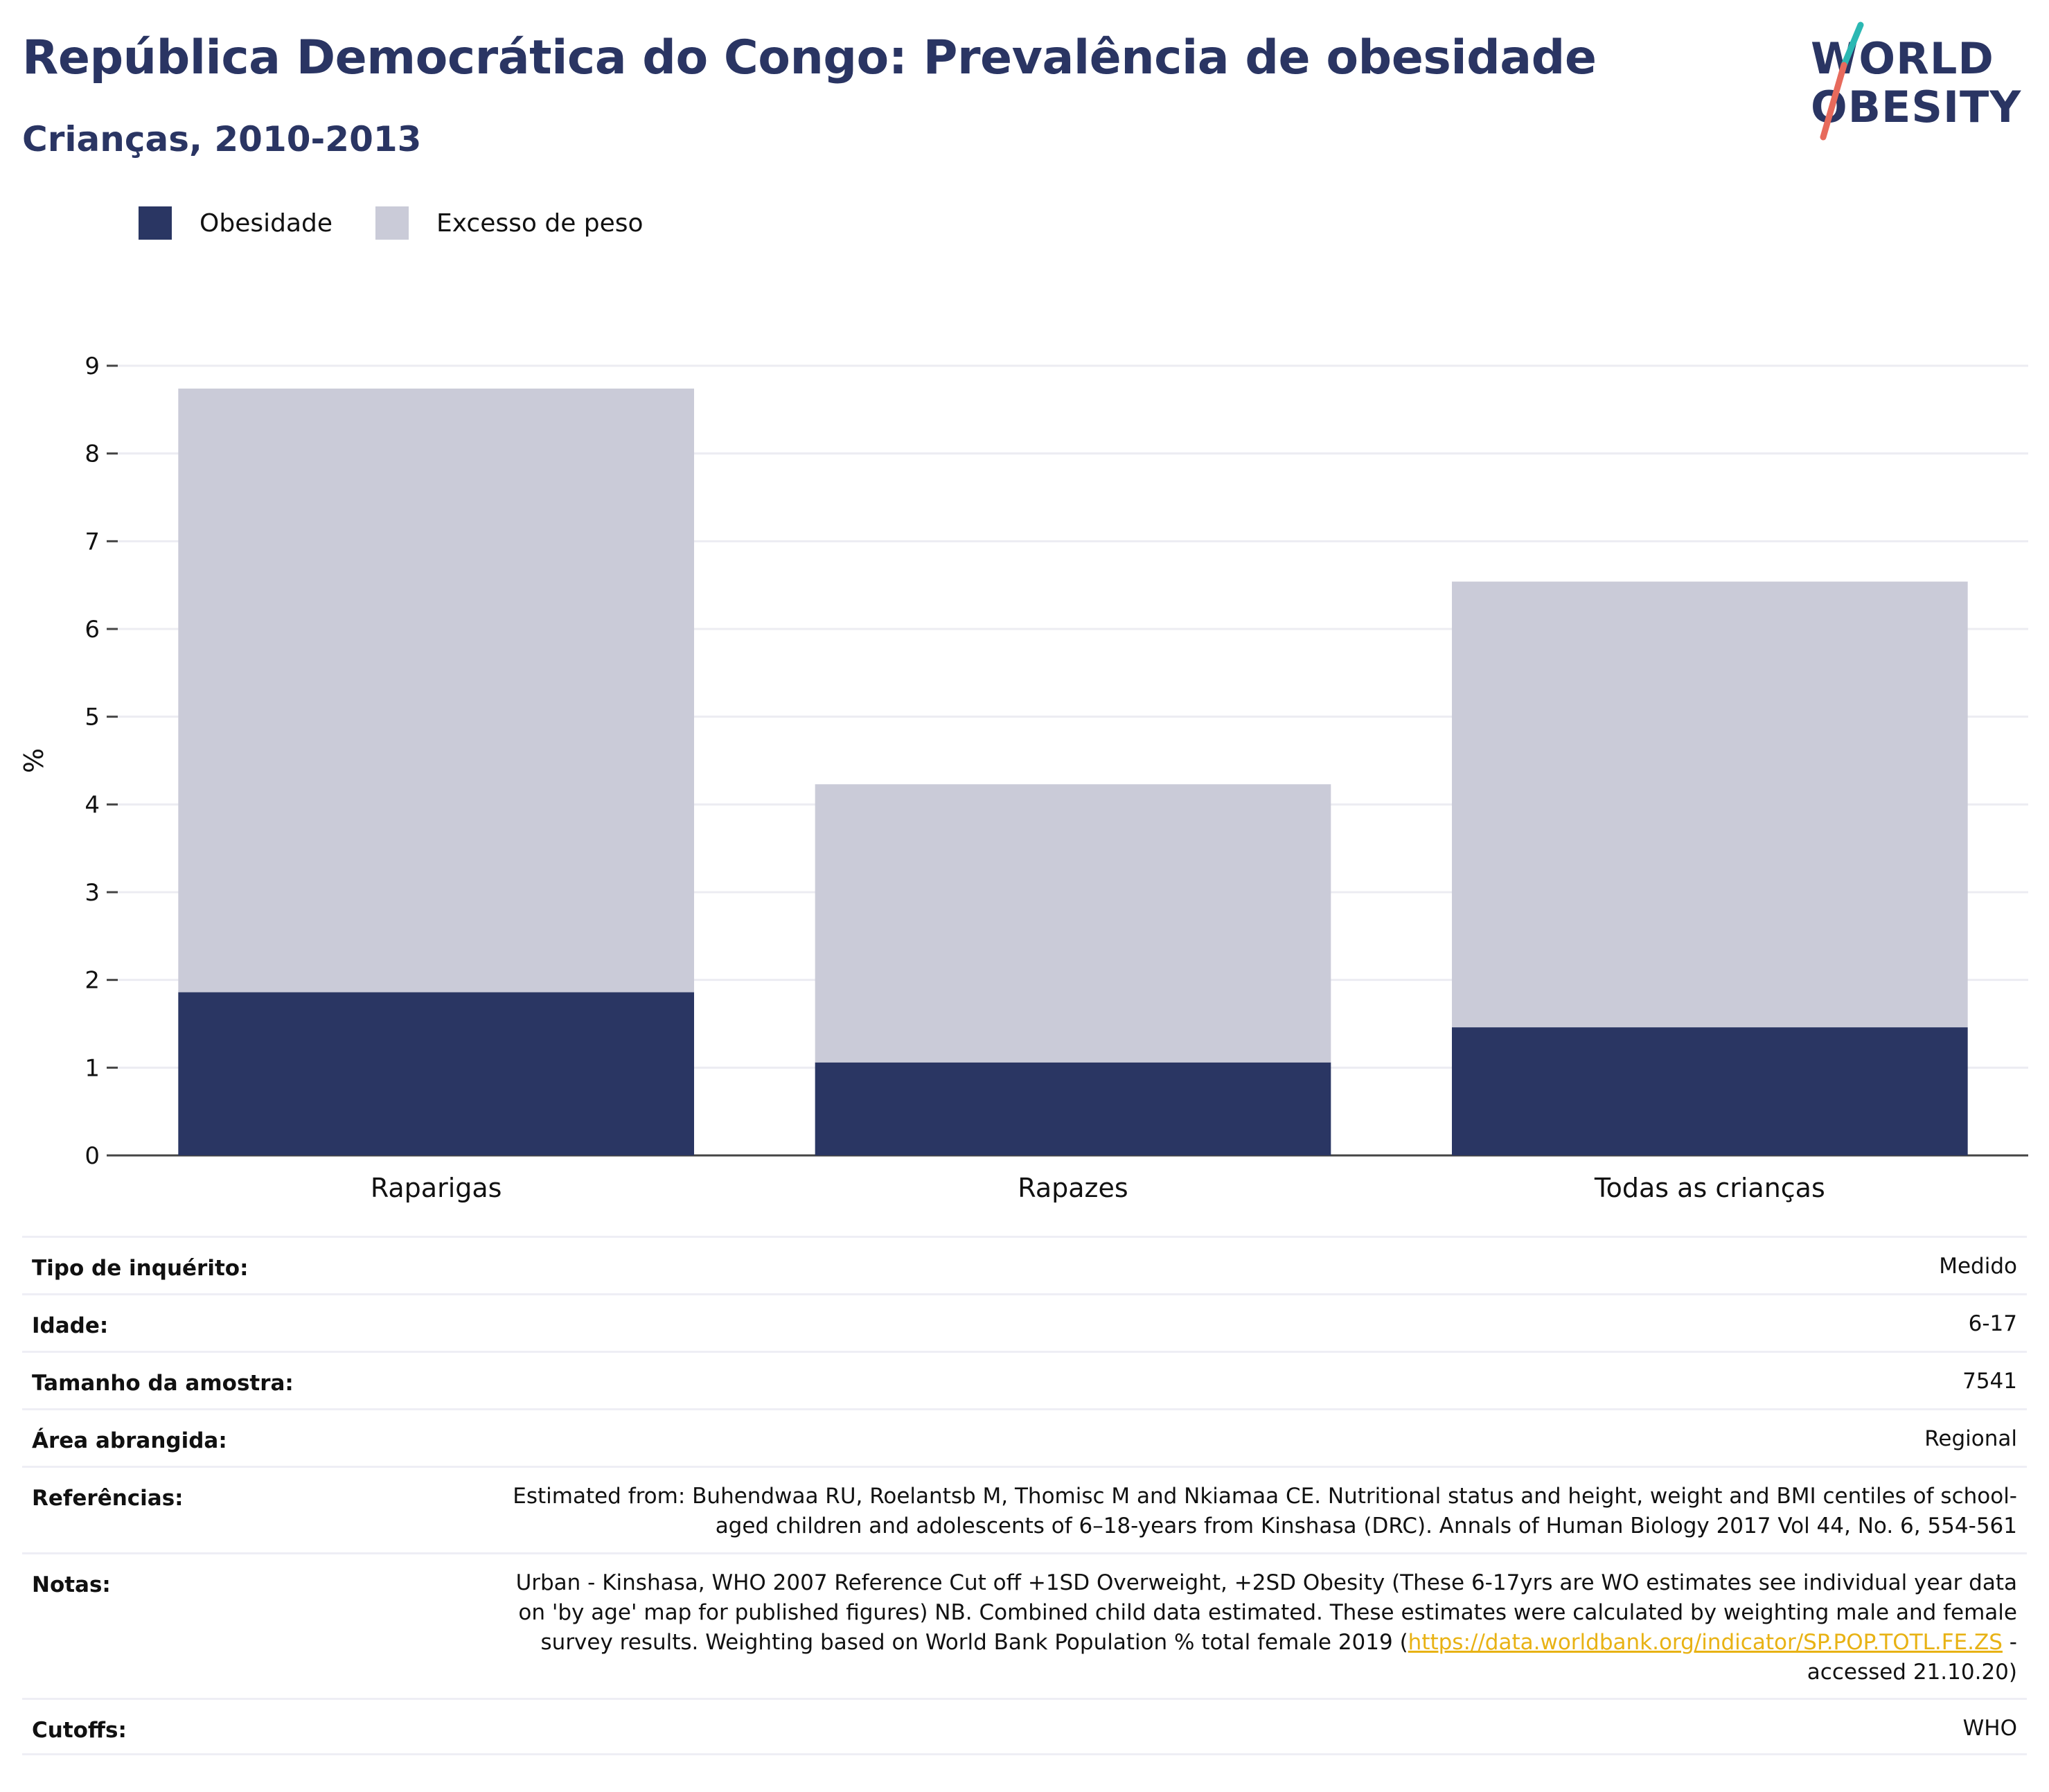 This screenshot has height=1792, width=2049. What do you see at coordinates (92, 1068) in the screenshot?
I see `y-tick-label: 1` at bounding box center [92, 1068].